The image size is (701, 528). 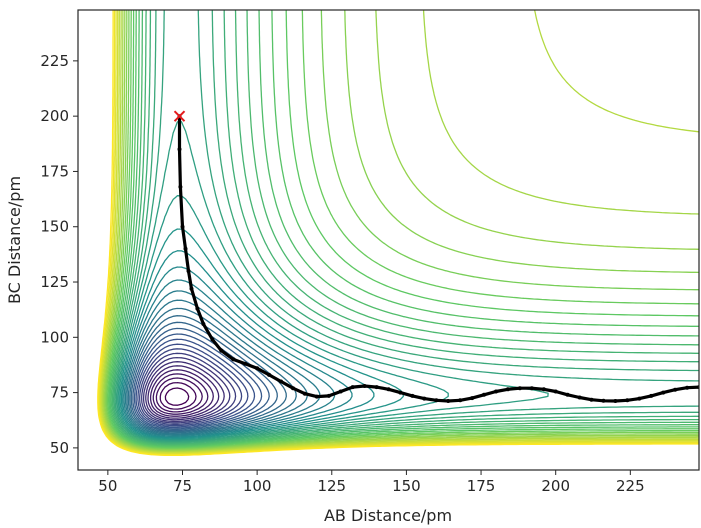 What do you see at coordinates (59, 393) in the screenshot?
I see `y-tick-label: 75` at bounding box center [59, 393].